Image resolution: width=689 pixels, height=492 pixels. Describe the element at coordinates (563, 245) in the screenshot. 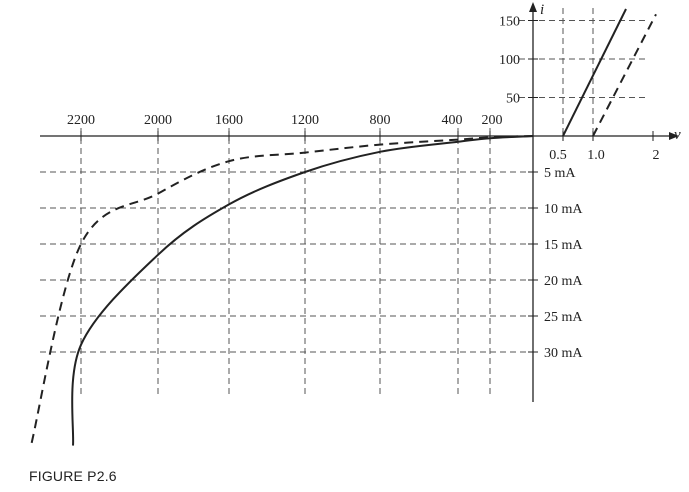

I see `y-tick-label: 15 mA` at that location.